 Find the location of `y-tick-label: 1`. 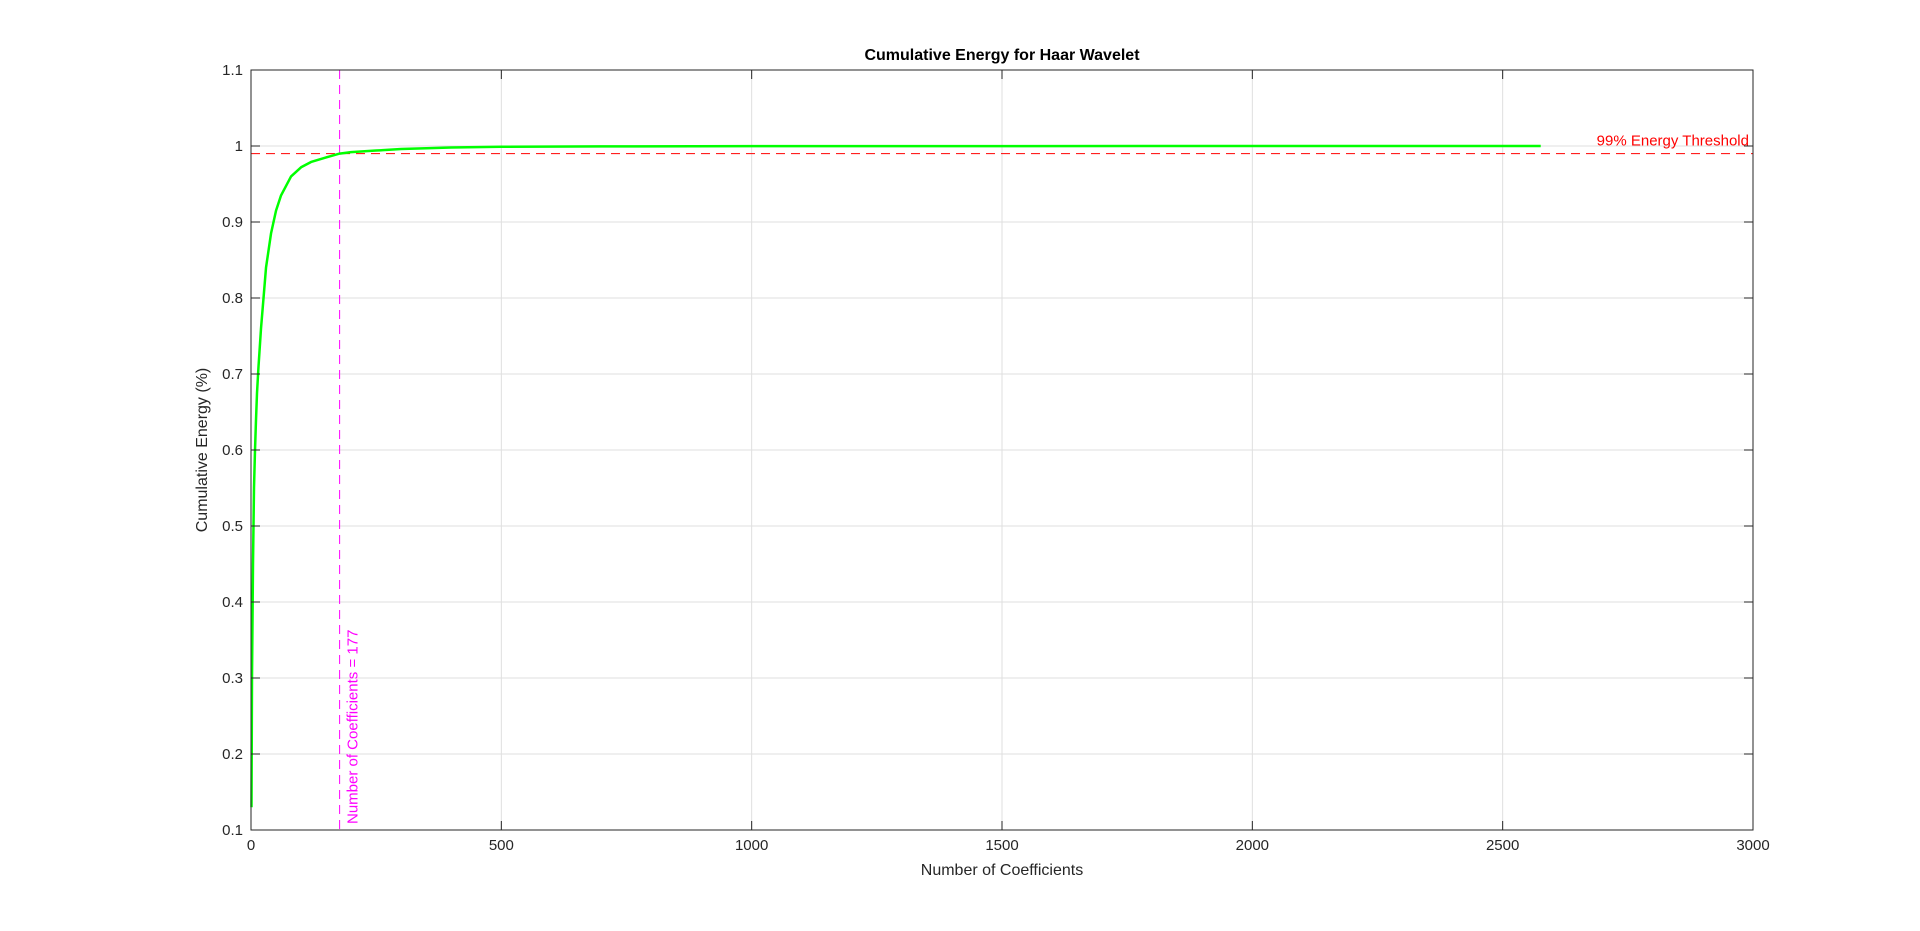

y-tick-label: 1 is located at coordinates (239, 146).